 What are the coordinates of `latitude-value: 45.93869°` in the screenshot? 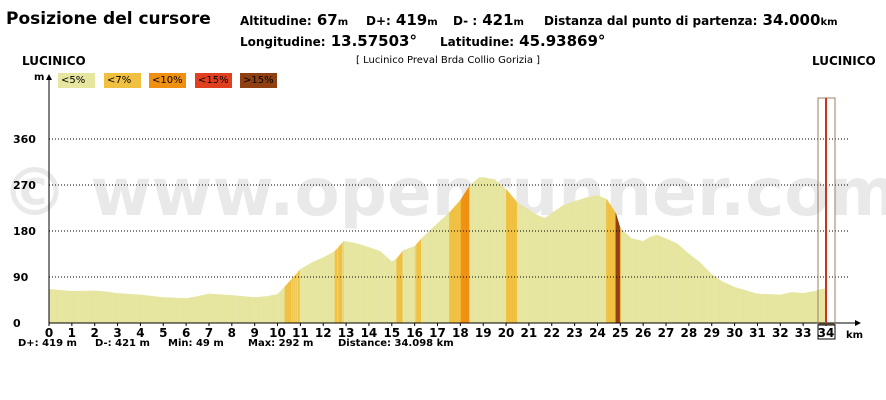 It's located at (562, 41).